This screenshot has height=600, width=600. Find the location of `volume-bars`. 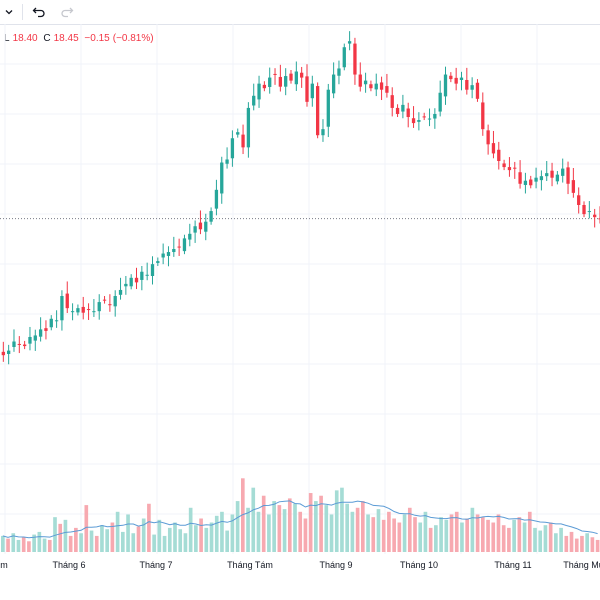

volume-bars is located at coordinates (300, 515).